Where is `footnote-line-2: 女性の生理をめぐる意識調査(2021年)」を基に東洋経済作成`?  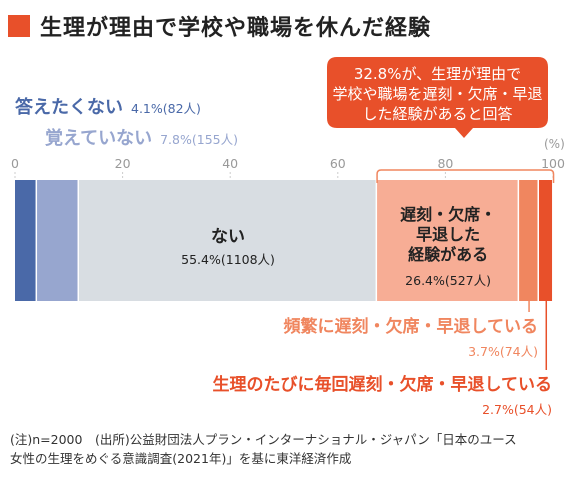 footnote-line-2: 女性の生理をめぐる意識調査(2021年)」を基に東洋経済作成 is located at coordinates (181, 458).